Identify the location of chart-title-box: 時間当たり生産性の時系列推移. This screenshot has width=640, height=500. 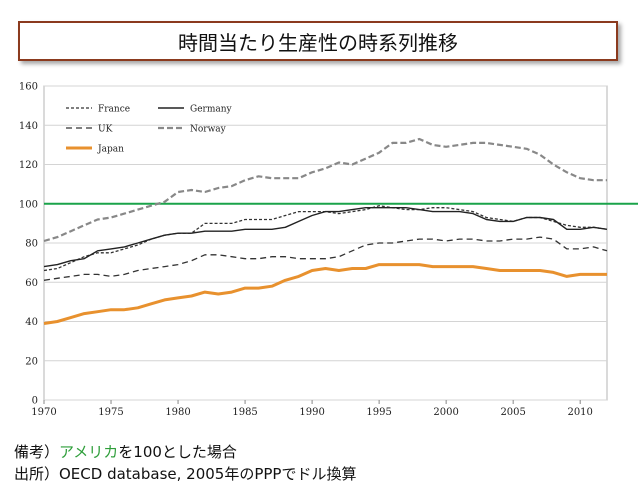
(318, 41).